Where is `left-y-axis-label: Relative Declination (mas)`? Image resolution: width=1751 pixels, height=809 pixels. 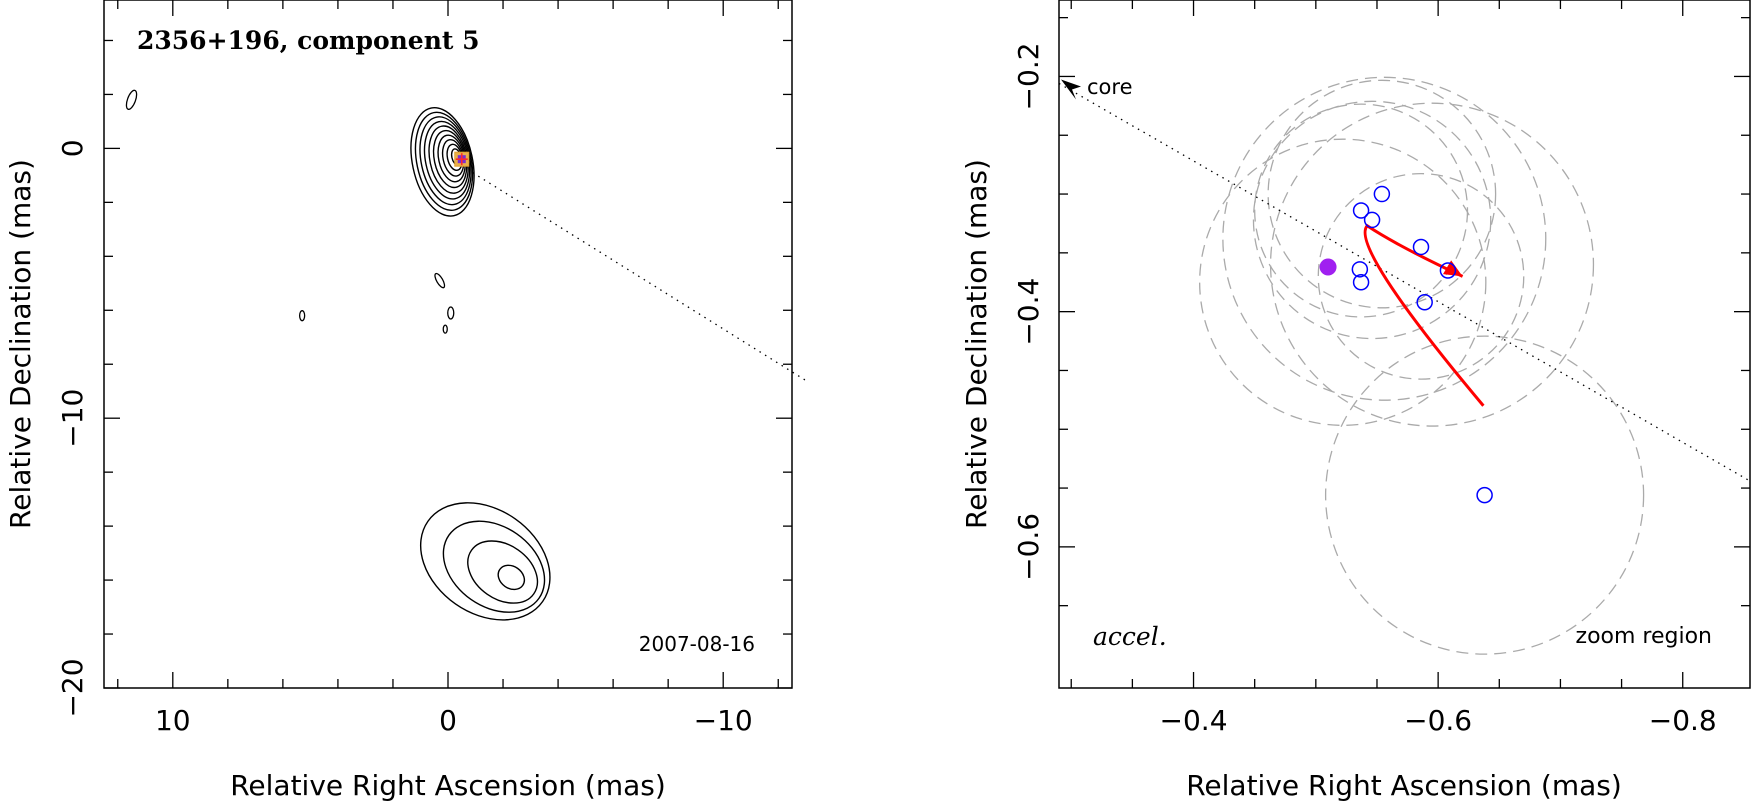 left-y-axis-label: Relative Declination (mas) is located at coordinates (20, 344).